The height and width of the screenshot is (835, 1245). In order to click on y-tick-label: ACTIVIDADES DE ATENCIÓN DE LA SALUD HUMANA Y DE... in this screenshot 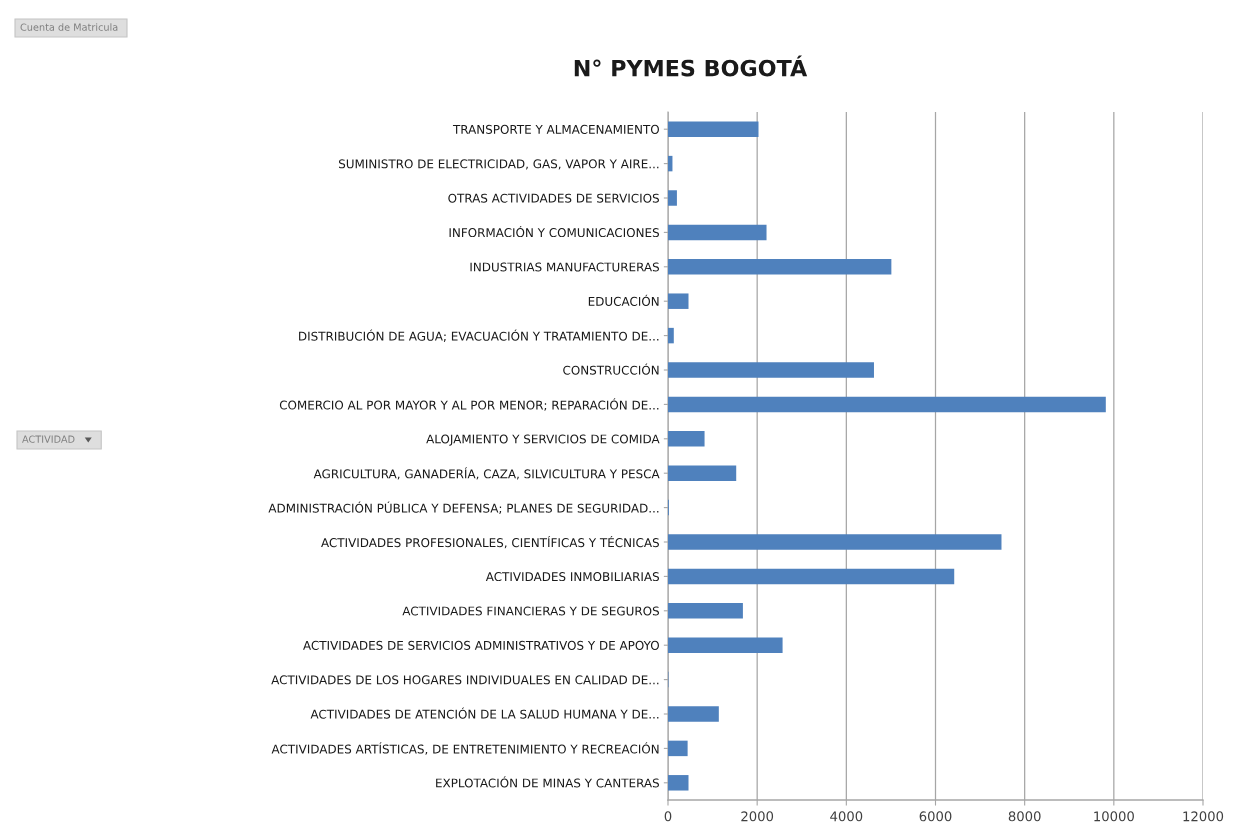, I will do `click(484, 713)`.